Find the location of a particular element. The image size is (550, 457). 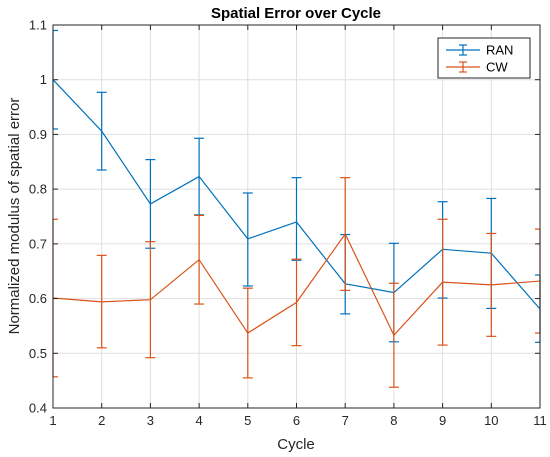

legend: RAN CW is located at coordinates (484, 58).